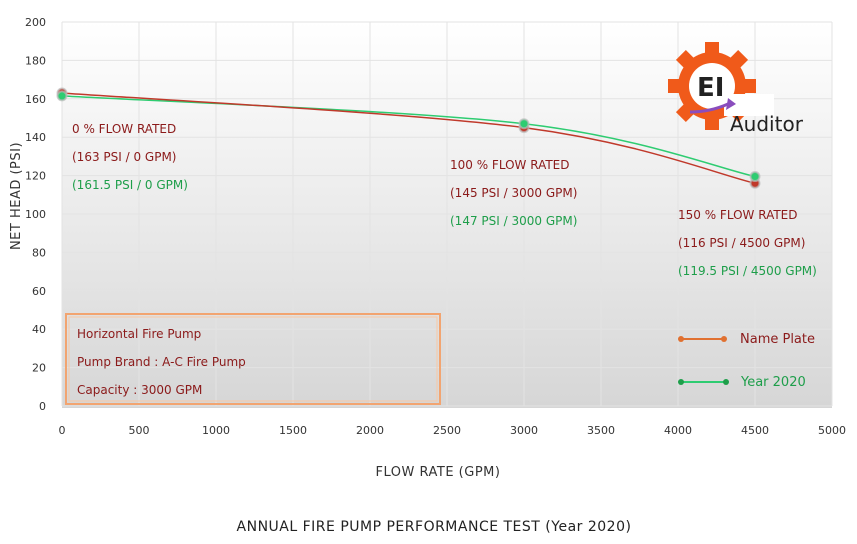  I want to click on x-tick-labels: 0 500 1000 1500 2000 2500 3000 3500 4000 4500 5000, so click(453, 430).